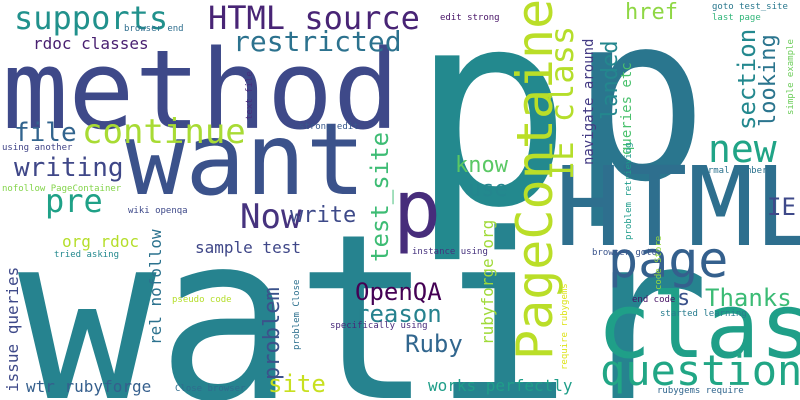 The width and height of the screenshot is (800, 400). I want to click on word-last-page: last page, so click(736, 18).